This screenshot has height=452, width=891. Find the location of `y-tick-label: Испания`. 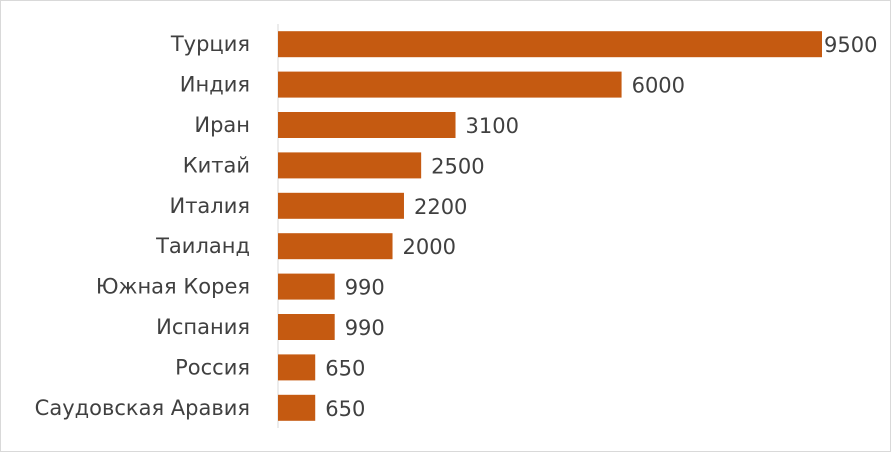

y-tick-label: Испания is located at coordinates (203, 327).